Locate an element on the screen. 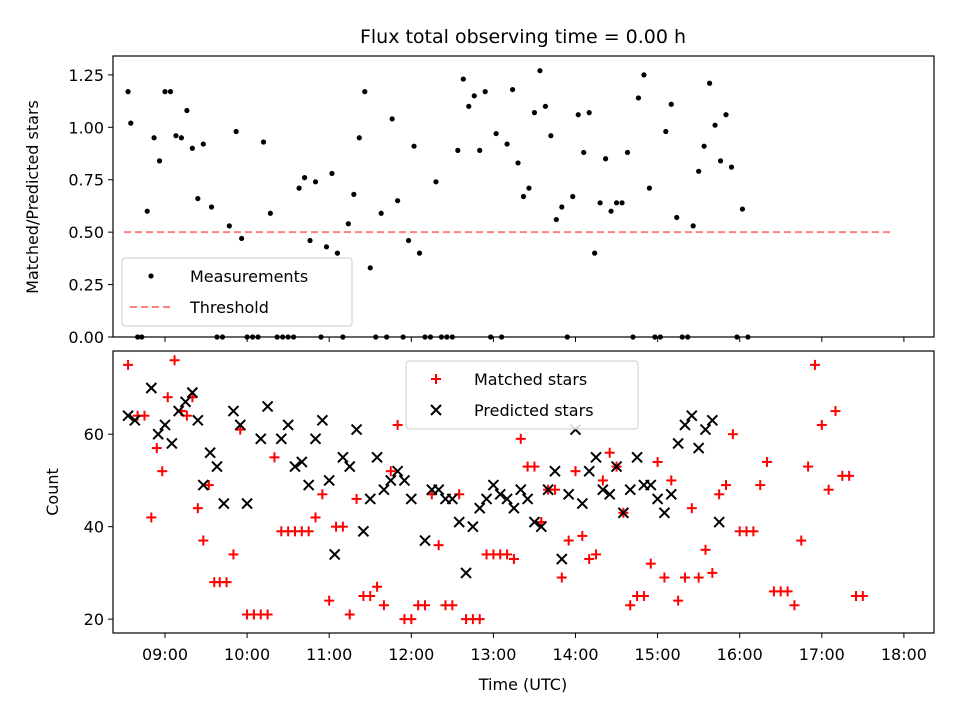 This screenshot has height=720, width=960. bottom-x-tick-label: 17:00 is located at coordinates (822, 654).